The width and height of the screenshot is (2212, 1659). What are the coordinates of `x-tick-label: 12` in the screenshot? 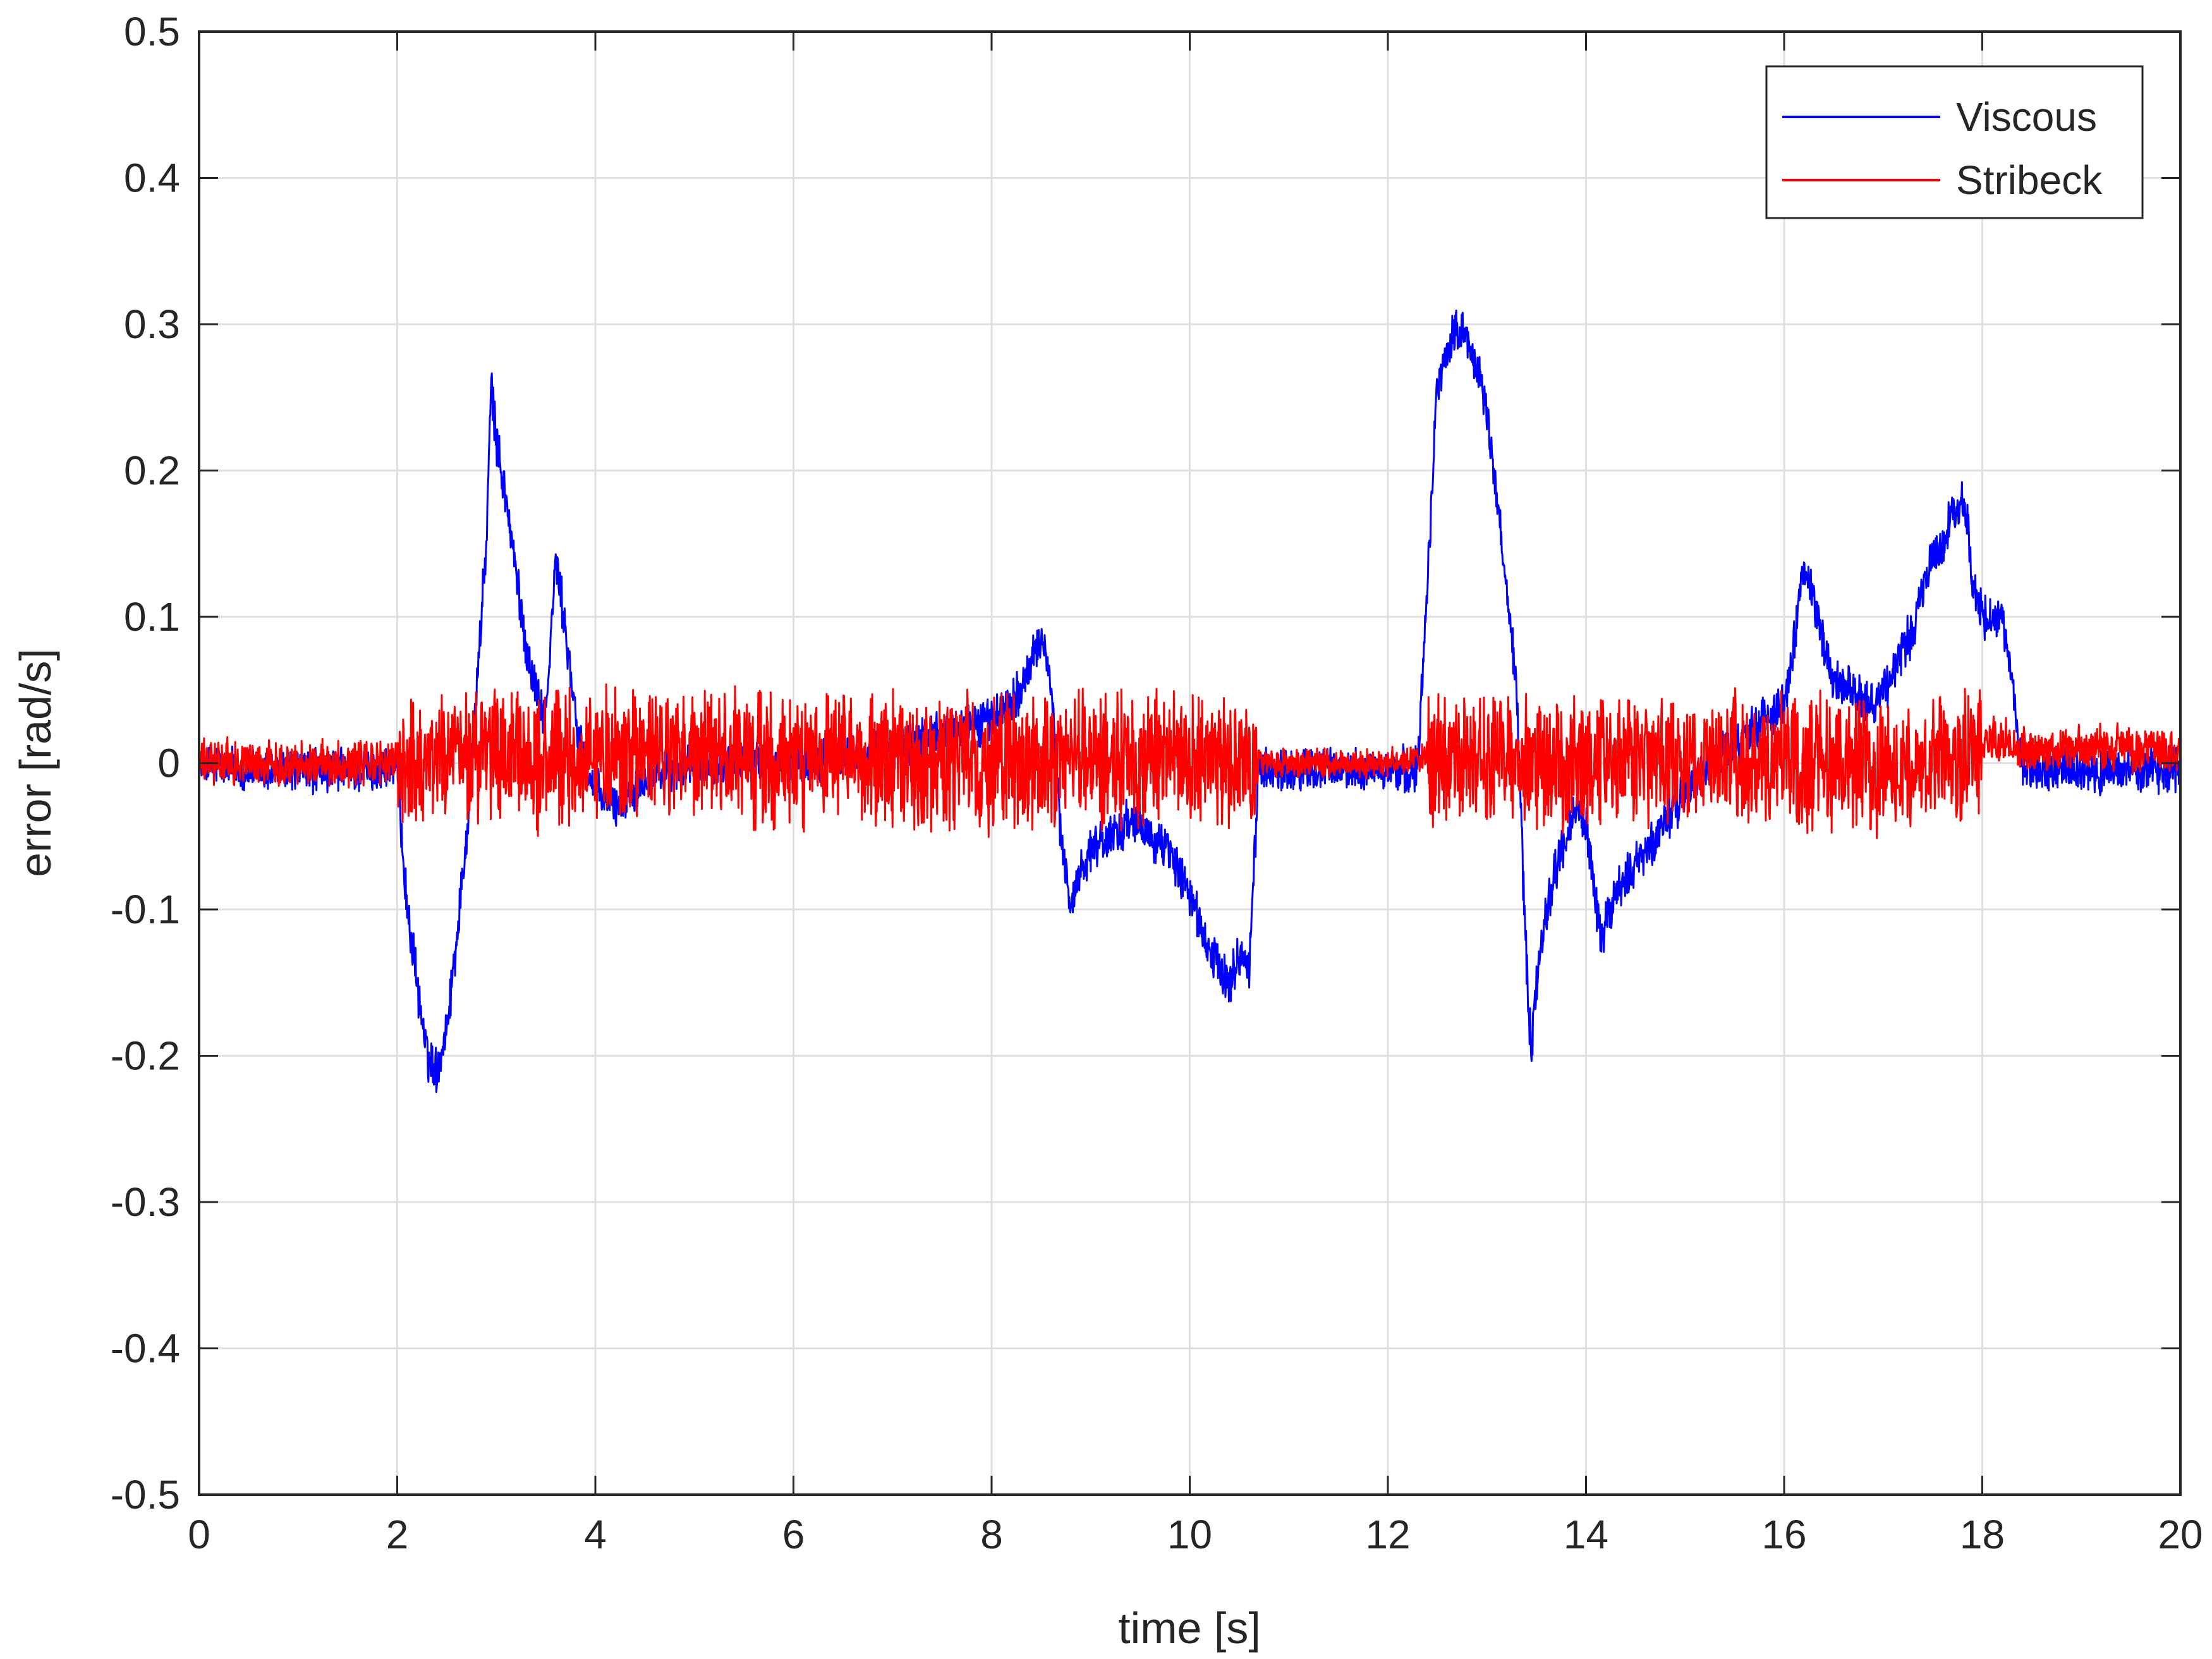 It's located at (1388, 1534).